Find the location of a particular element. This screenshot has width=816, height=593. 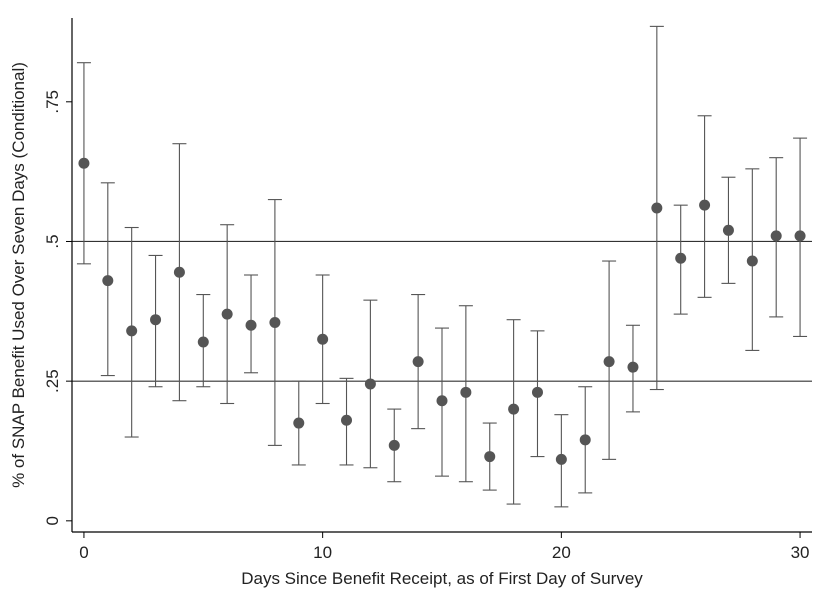

x-tick-labels: 0 10 20 30 is located at coordinates (444, 552).